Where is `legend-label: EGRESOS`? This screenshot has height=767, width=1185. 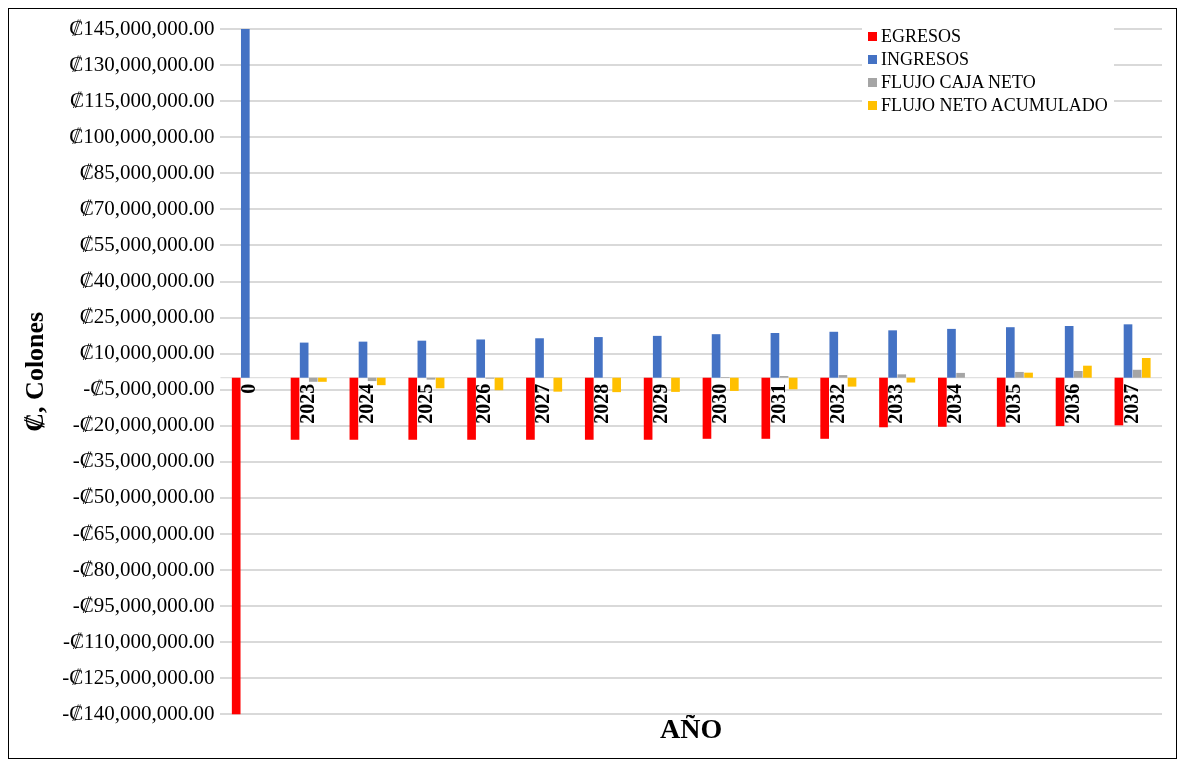 legend-label: EGRESOS is located at coordinates (921, 36).